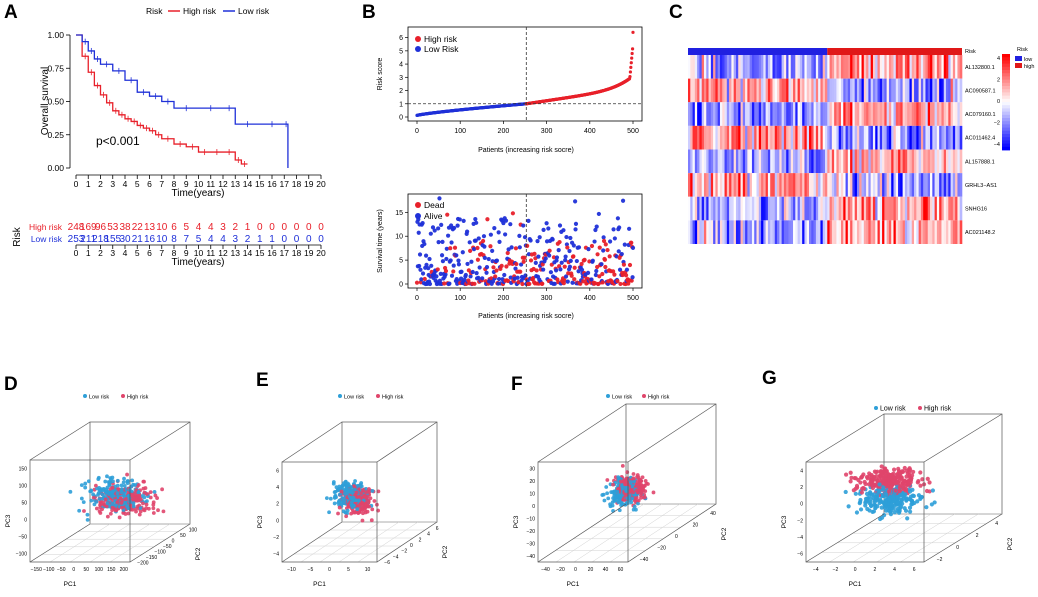  Describe the element at coordinates (125, 239) in the screenshot. I see `table-cell: 30` at that location.